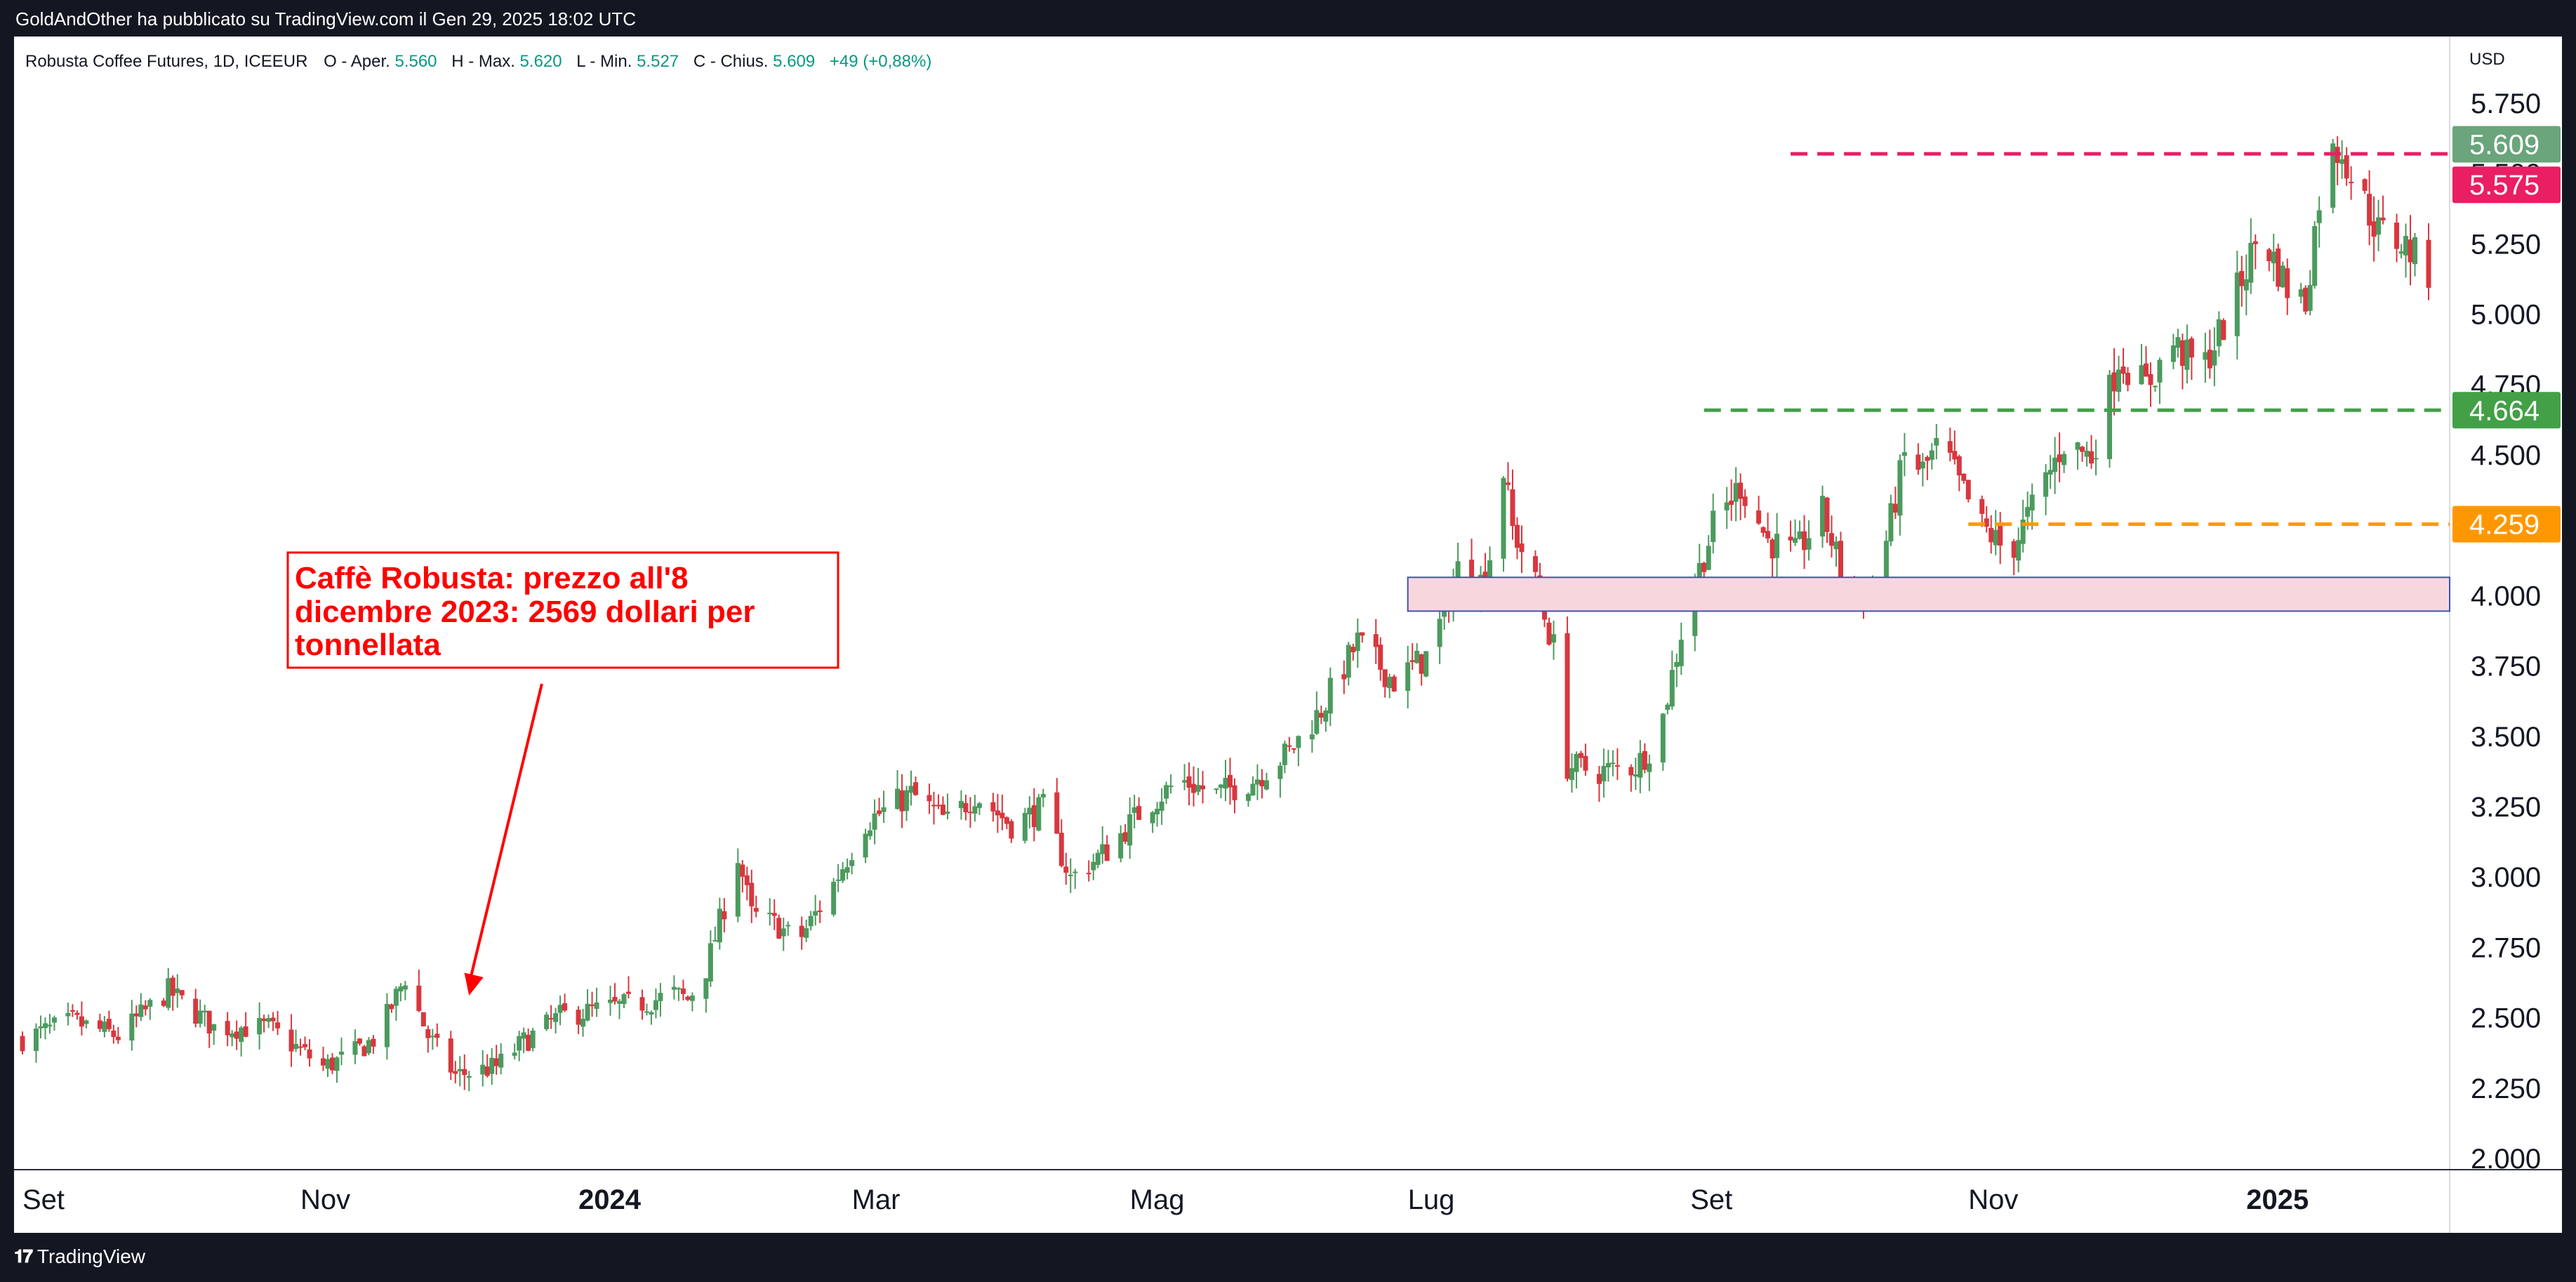  Describe the element at coordinates (658, 61) in the screenshot. I see `legend-low: 5.527` at that location.